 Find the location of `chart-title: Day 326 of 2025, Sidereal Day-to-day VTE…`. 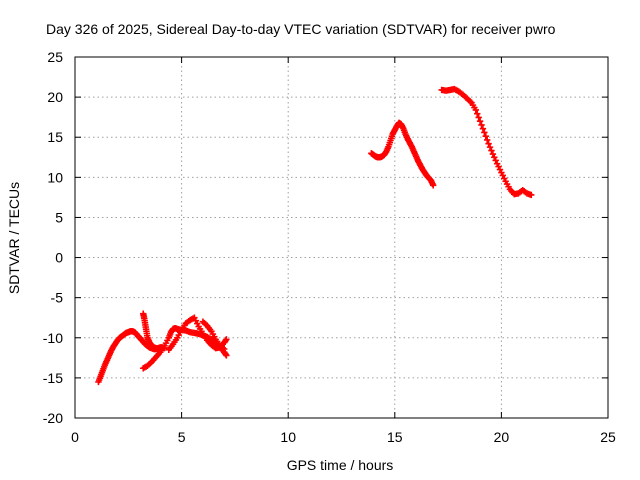

chart-title: Day 326 of 2025, Sidereal Day-to-day VTE… is located at coordinates (301, 29).